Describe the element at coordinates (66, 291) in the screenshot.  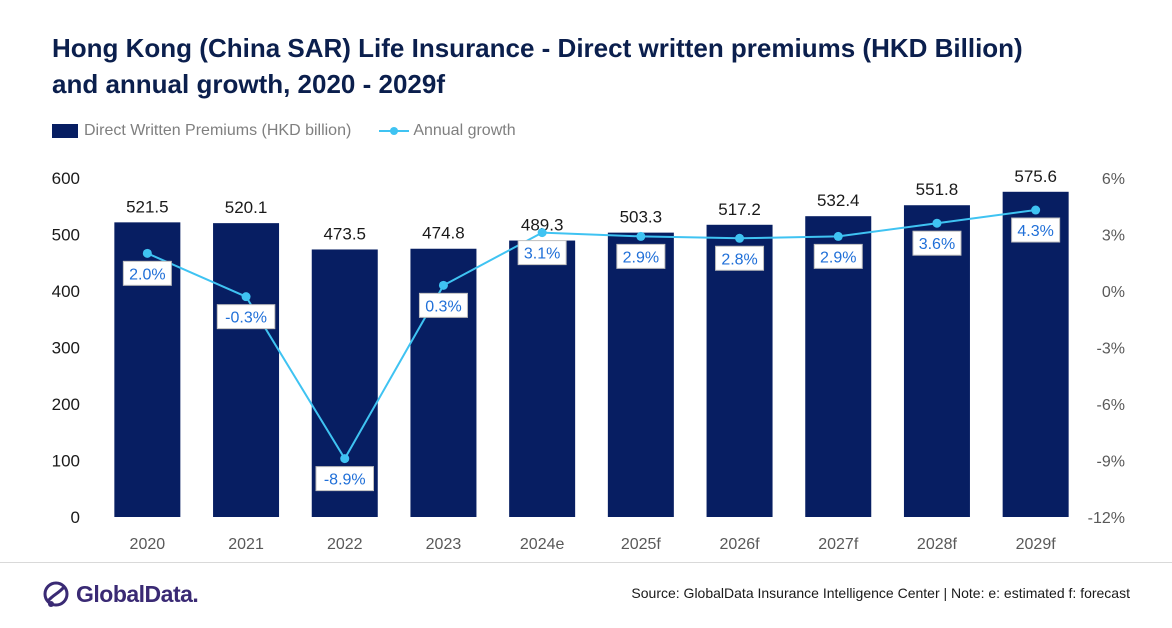
I see `y-left-tick-label: 400` at that location.